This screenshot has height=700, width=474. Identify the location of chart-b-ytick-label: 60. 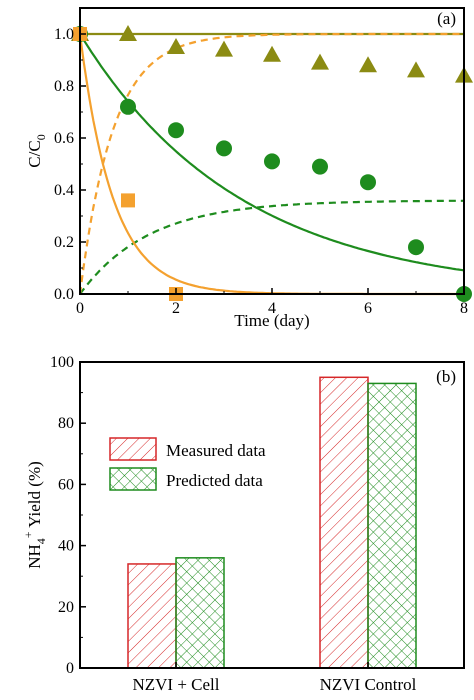
(66, 484).